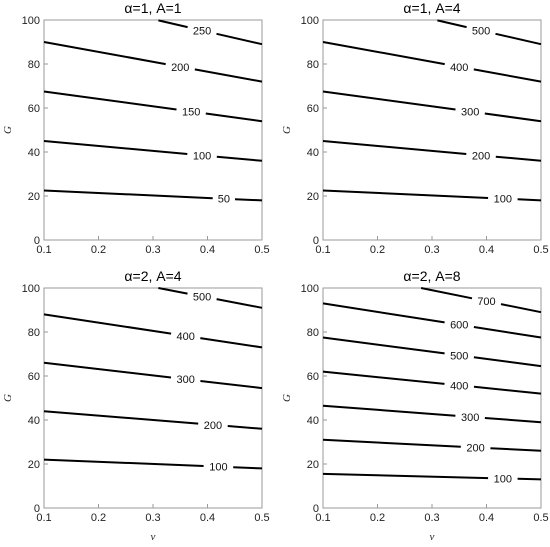  Describe the element at coordinates (224, 200) in the screenshot. I see `contour-label: 50` at that location.